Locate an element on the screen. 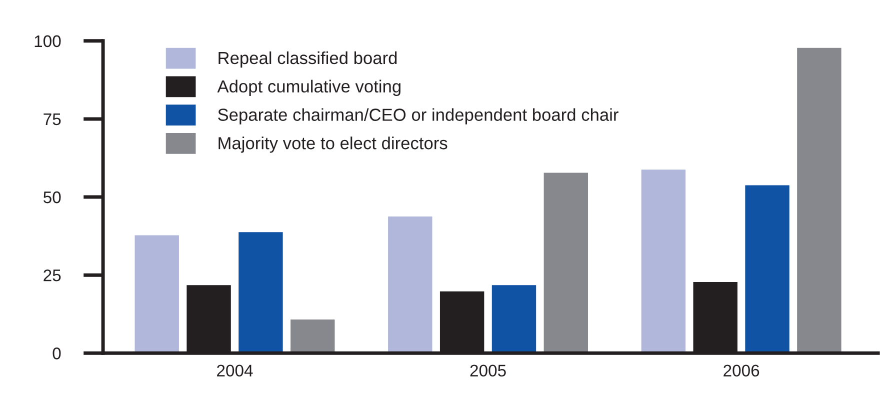 This screenshot has height=405, width=896. legend-label: Repeal classified board is located at coordinates (307, 59).